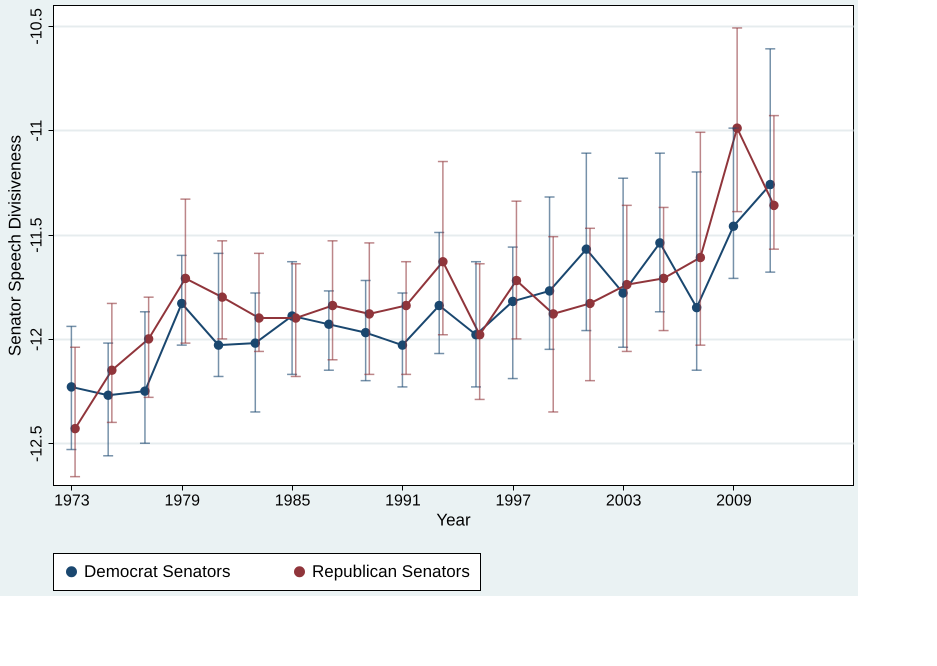 The height and width of the screenshot is (666, 937). I want to click on y-tick-label: -10.5, so click(37, 26).